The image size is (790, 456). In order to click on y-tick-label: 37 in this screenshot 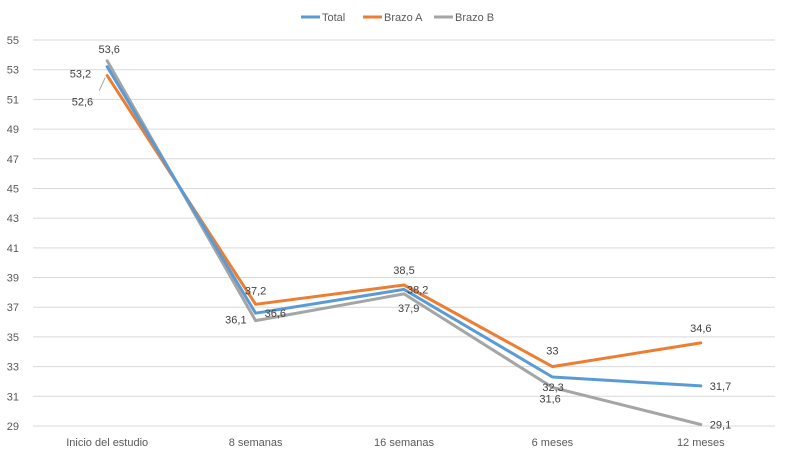, I will do `click(13, 308)`.